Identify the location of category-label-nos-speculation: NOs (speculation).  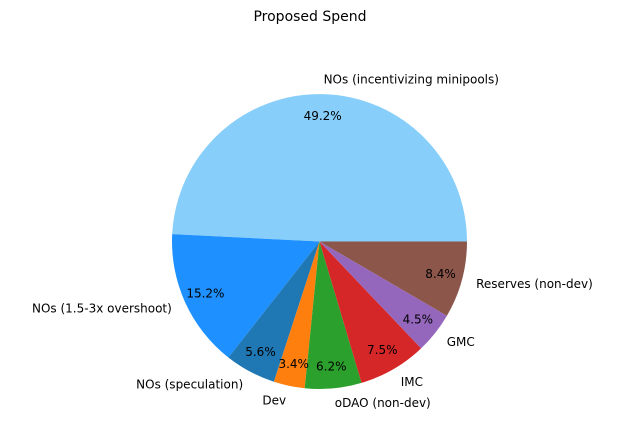
(189, 385).